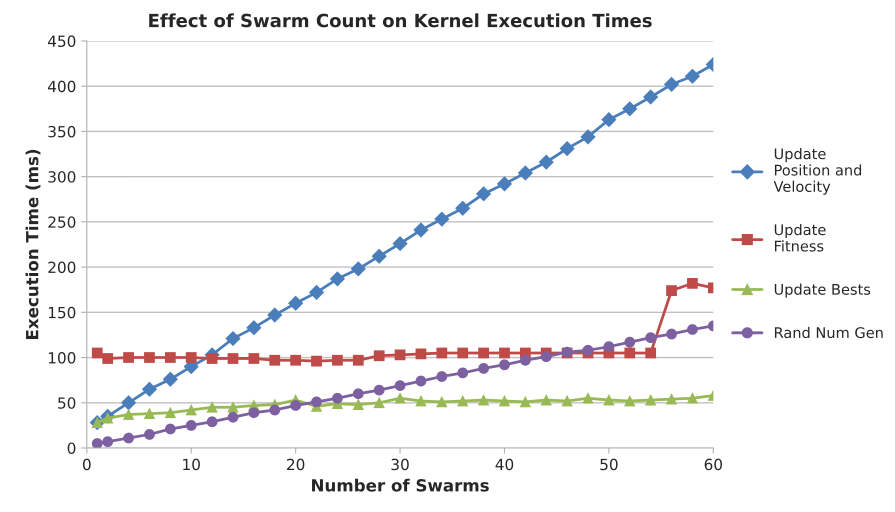 Image resolution: width=895 pixels, height=512 pixels. I want to click on y-tick-label: 200, so click(62, 268).